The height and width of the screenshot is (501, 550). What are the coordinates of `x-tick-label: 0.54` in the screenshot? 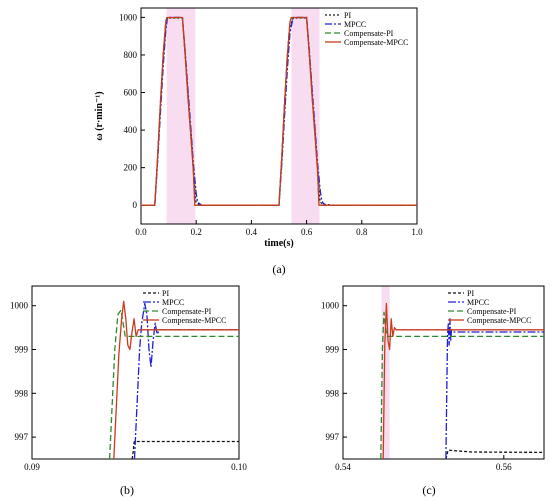 It's located at (343, 467).